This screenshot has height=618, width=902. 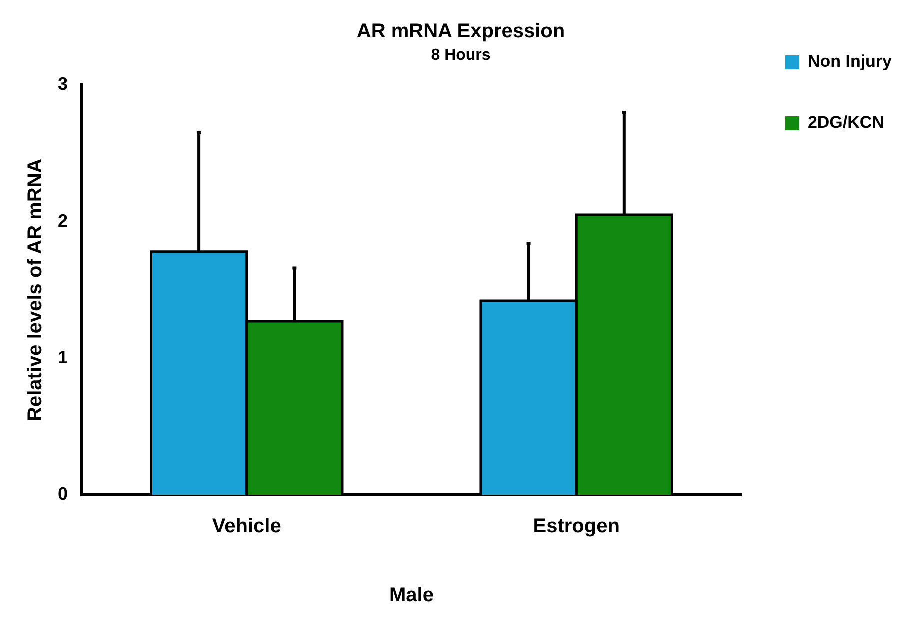 What do you see at coordinates (461, 31) in the screenshot?
I see `chart-title: AR mRNA Expression` at bounding box center [461, 31].